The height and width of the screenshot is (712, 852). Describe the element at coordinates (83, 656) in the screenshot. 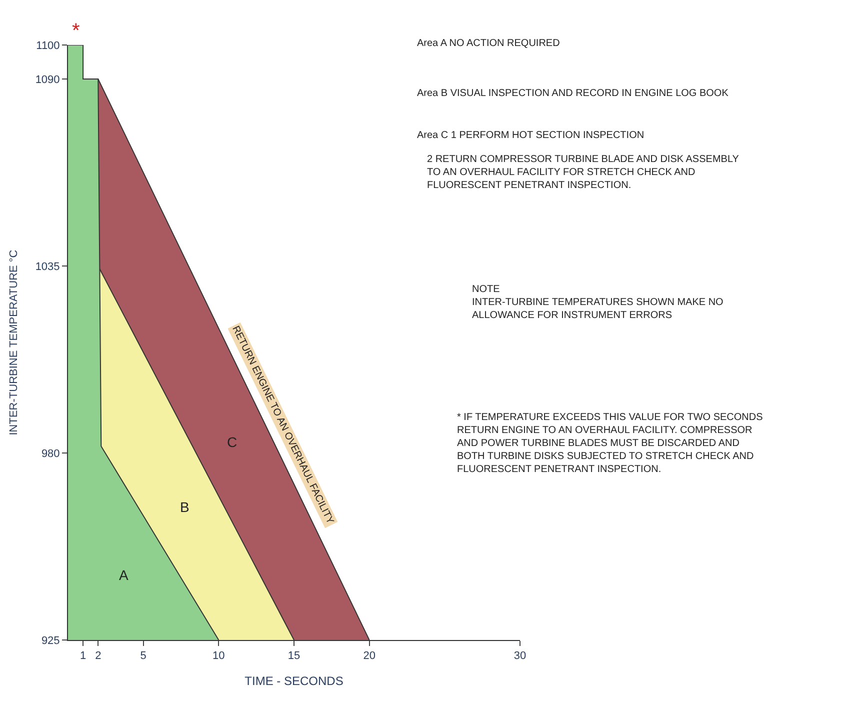

I see `x-tick-label: 1` at that location.